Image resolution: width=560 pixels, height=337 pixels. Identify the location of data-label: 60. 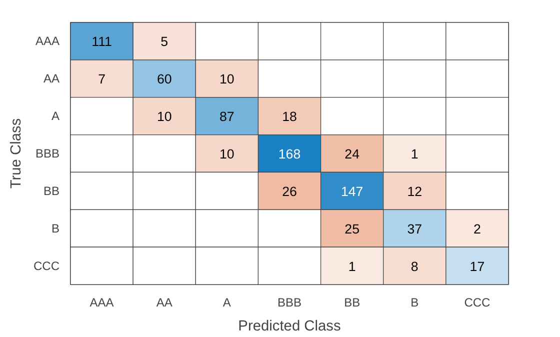
(164, 79).